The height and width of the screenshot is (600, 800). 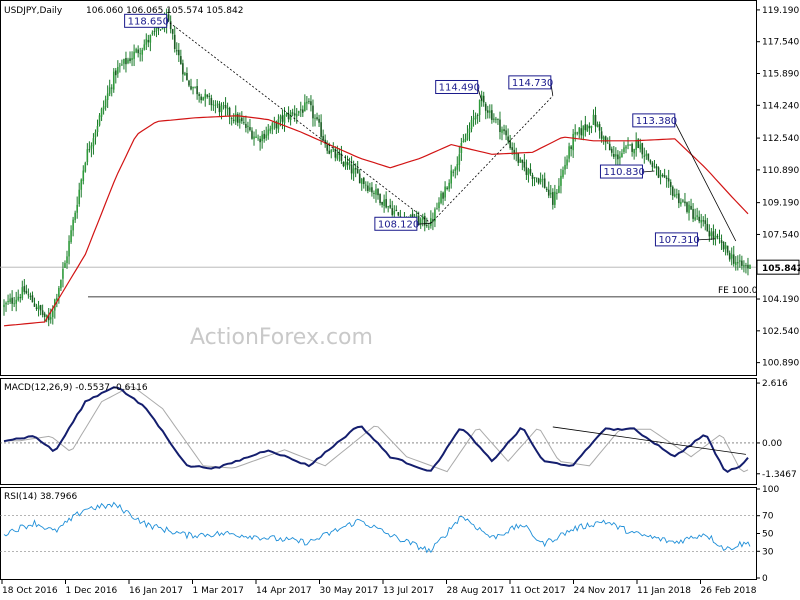 What do you see at coordinates (218, 591) in the screenshot?
I see `date-tick-label: 1 Mar 2017` at bounding box center [218, 591].